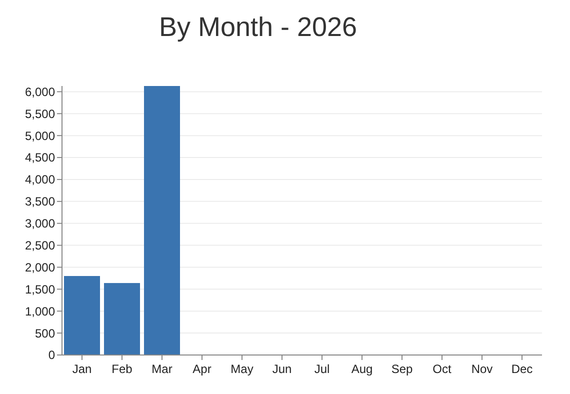  I want to click on y-tick-label: 3,000, so click(40, 223).